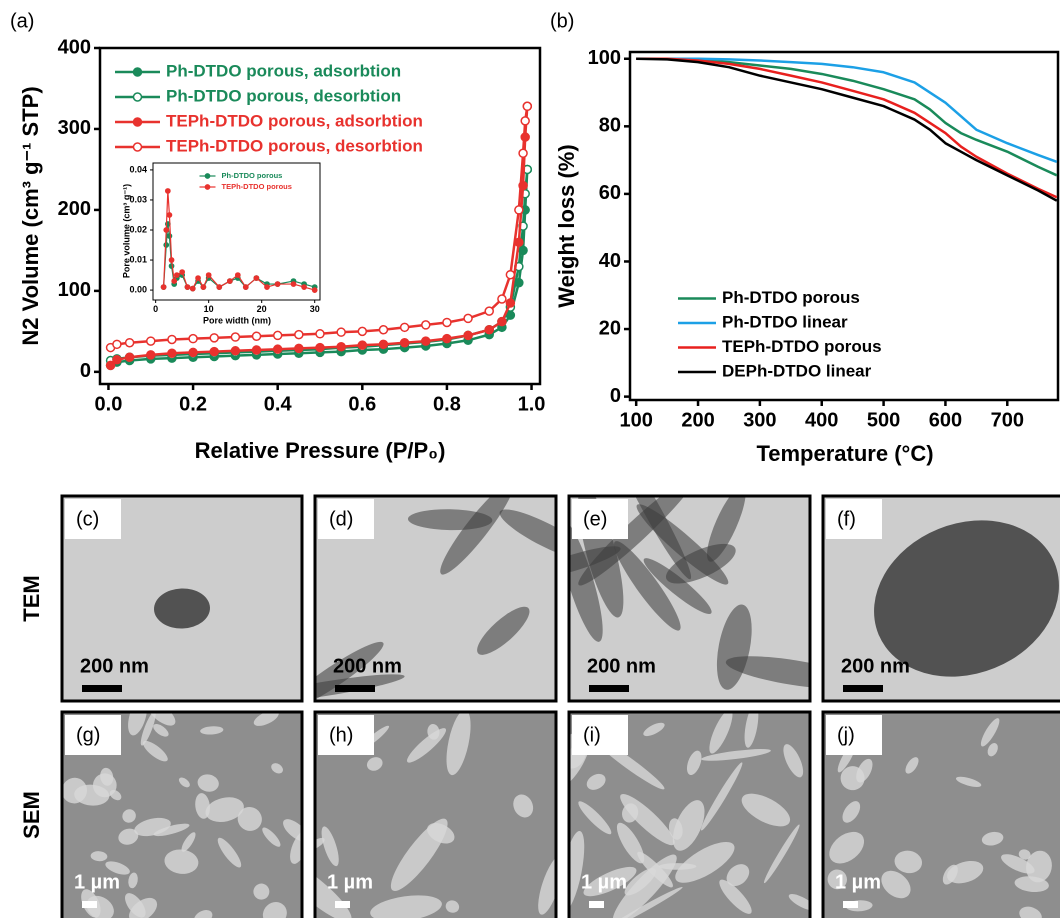 The height and width of the screenshot is (918, 1060). What do you see at coordinates (863, 688) in the screenshot?
I see `scale-bar` at bounding box center [863, 688].